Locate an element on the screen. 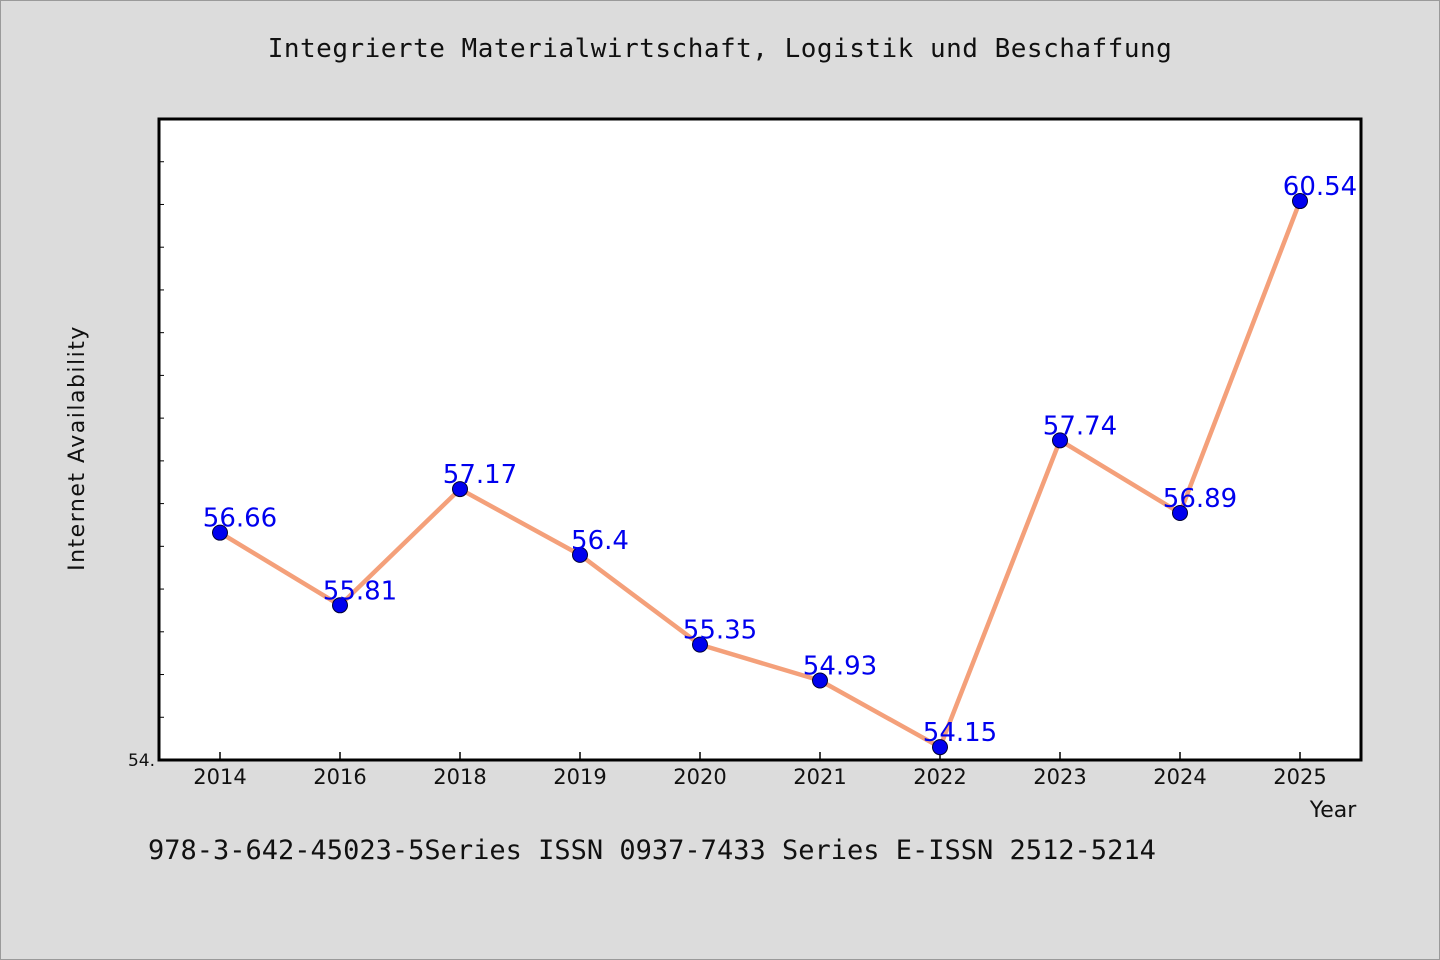  y-axis-label: Internet Availability is located at coordinates (77, 448).